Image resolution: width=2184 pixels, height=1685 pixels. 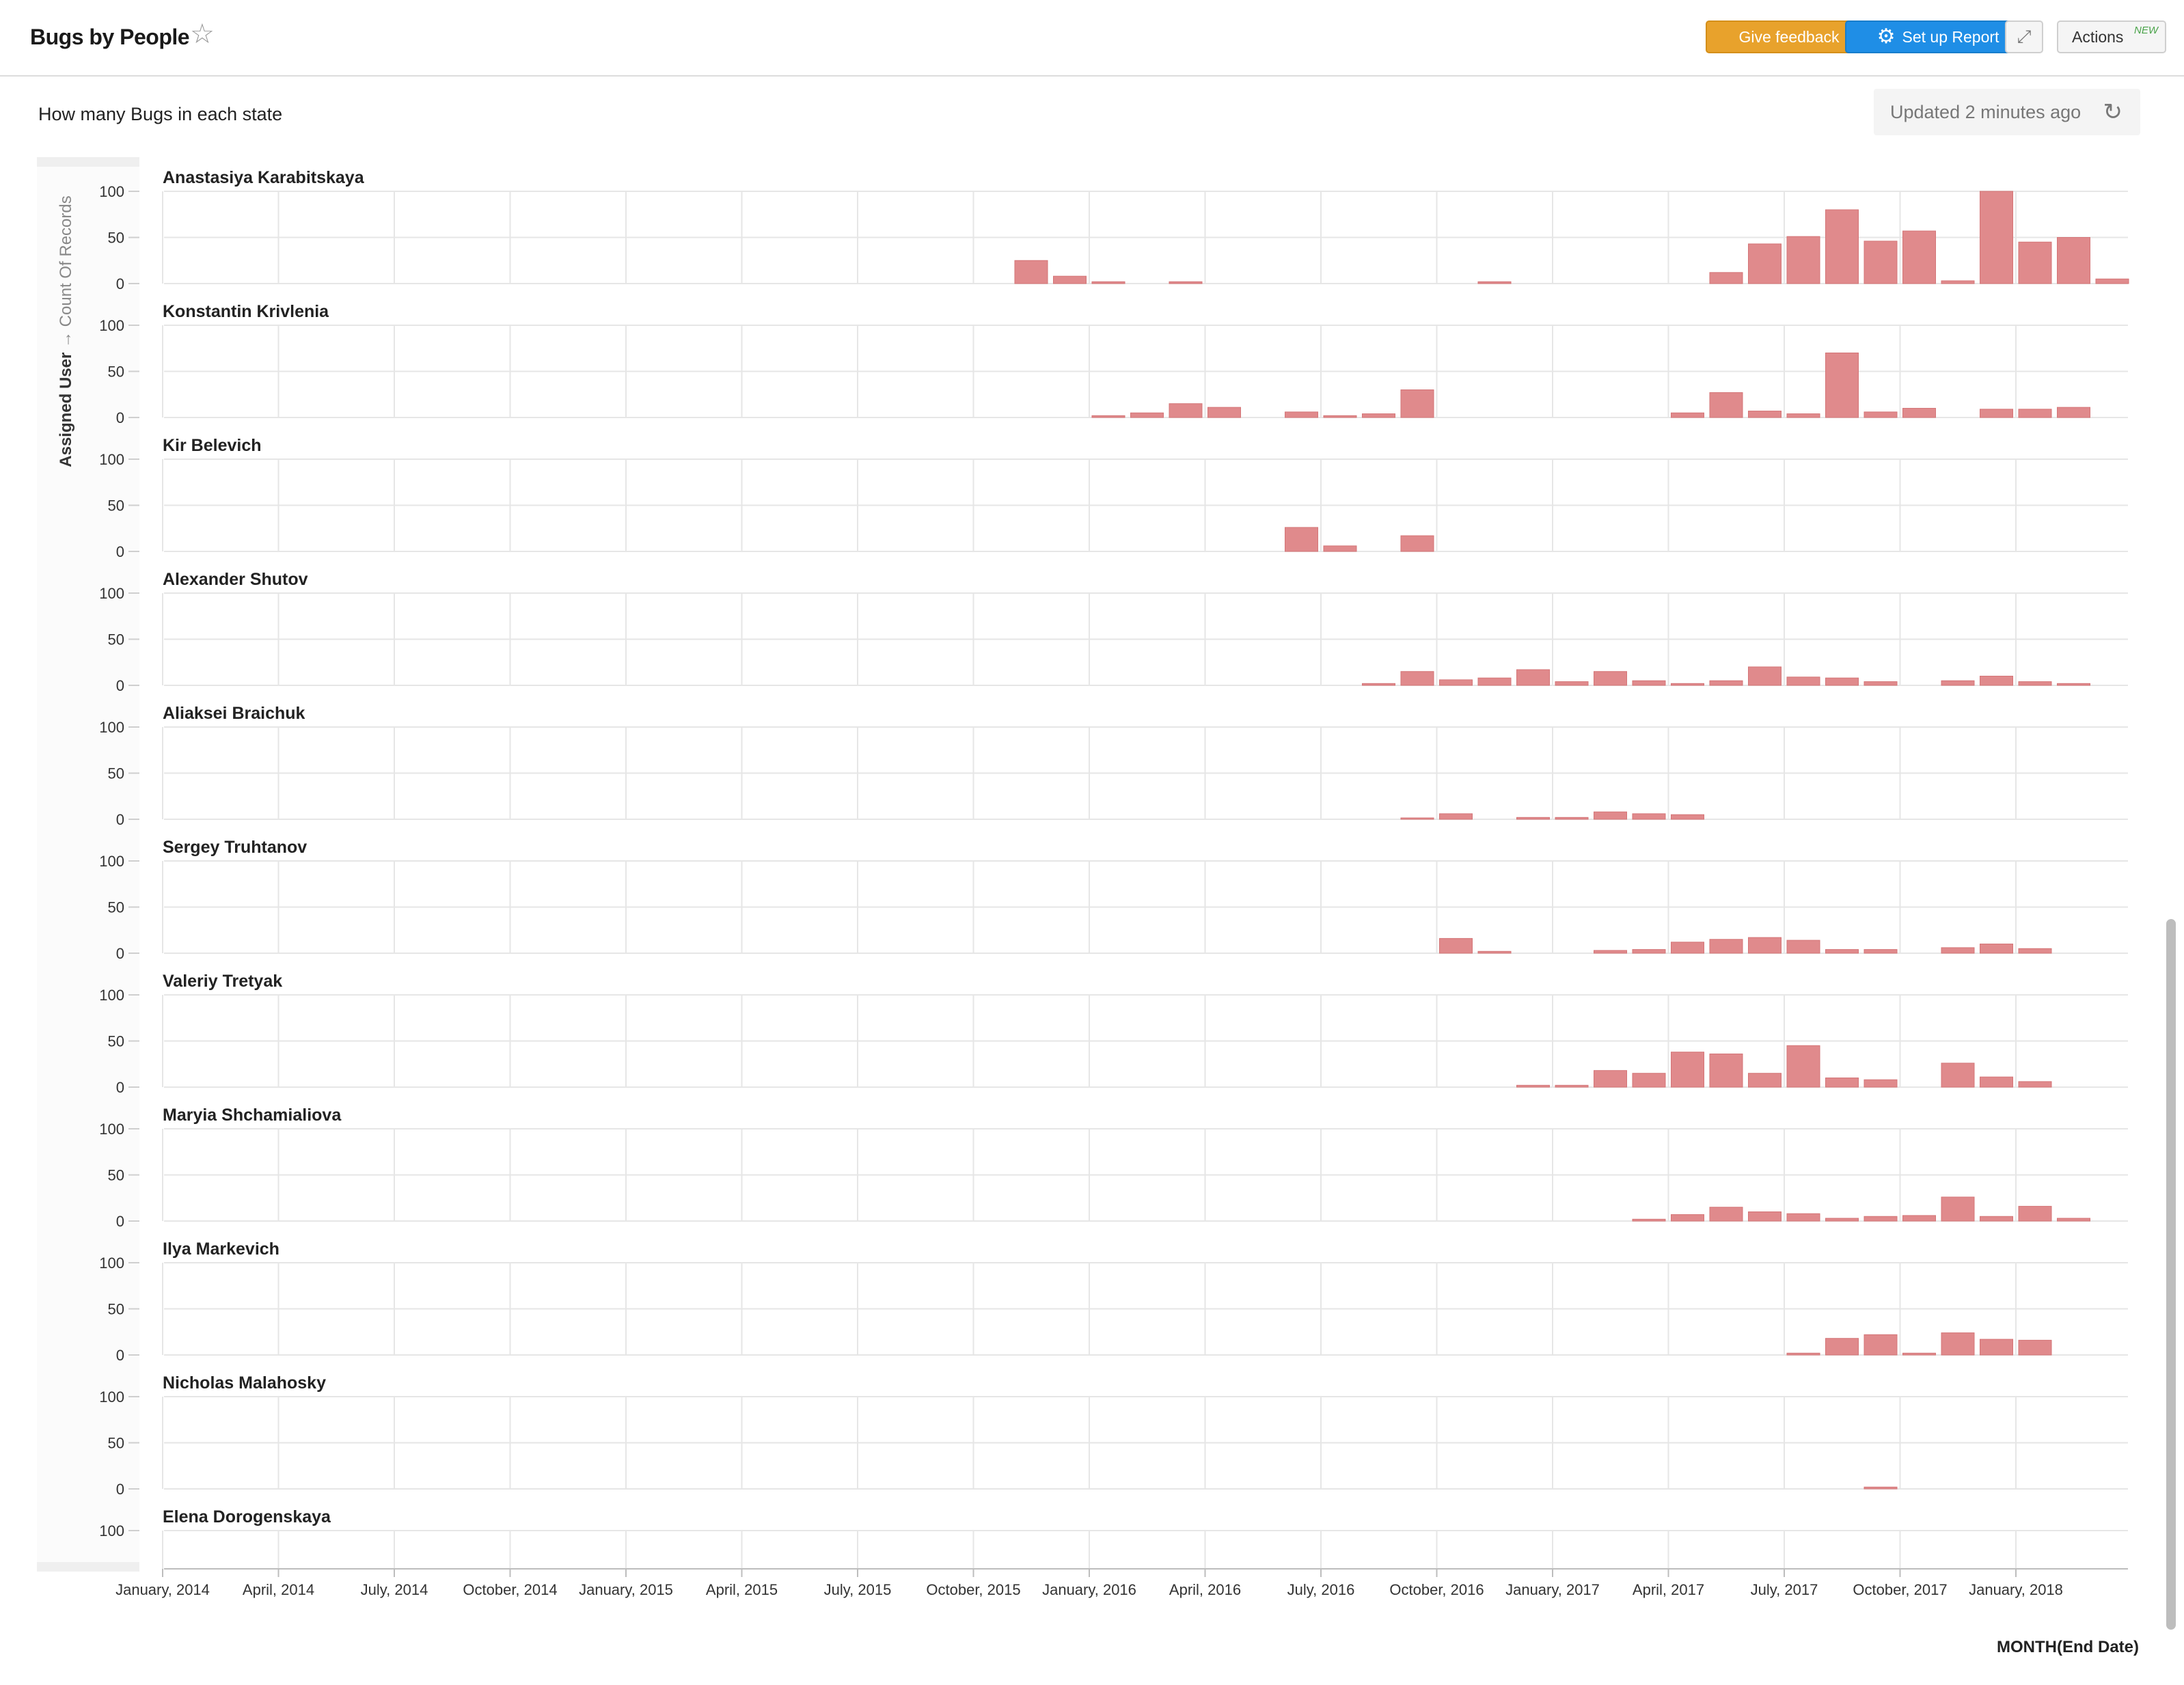 What do you see at coordinates (1950, 36) in the screenshot?
I see `set-up-report-label: Set up Report` at bounding box center [1950, 36].